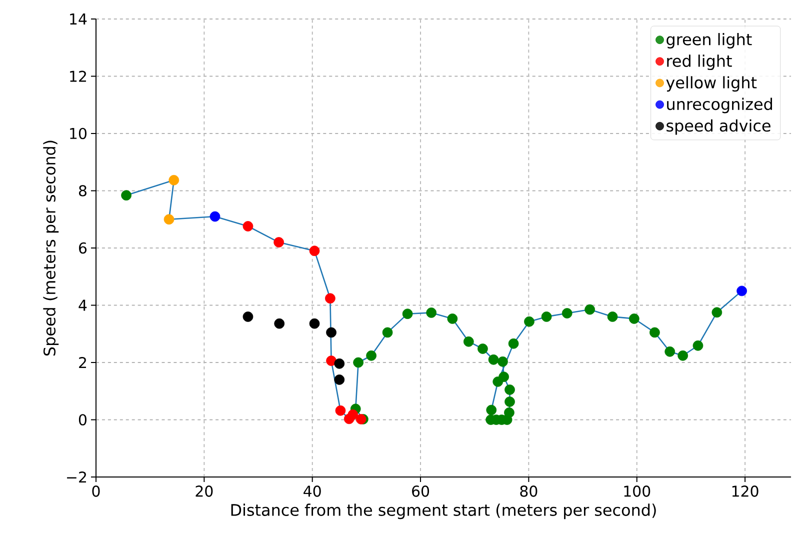  I want to click on y-tick-label: 14, so click(78, 19).